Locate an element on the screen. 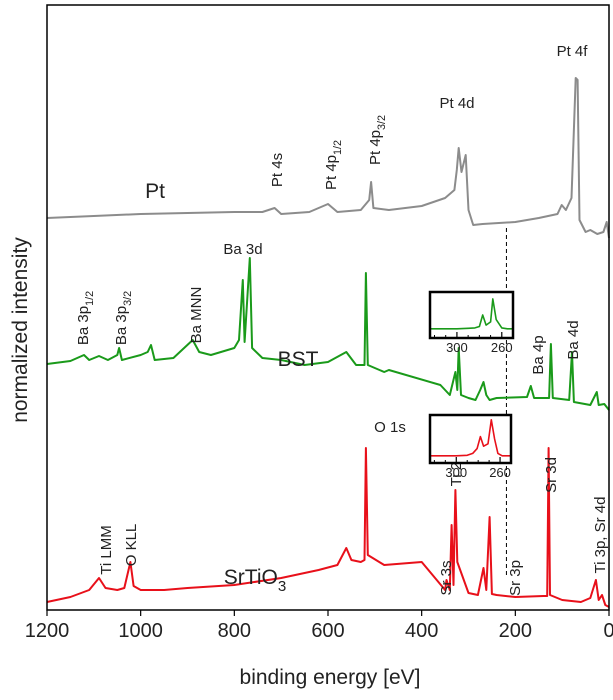  peak-label-text: SrTiO is located at coordinates (251, 577).